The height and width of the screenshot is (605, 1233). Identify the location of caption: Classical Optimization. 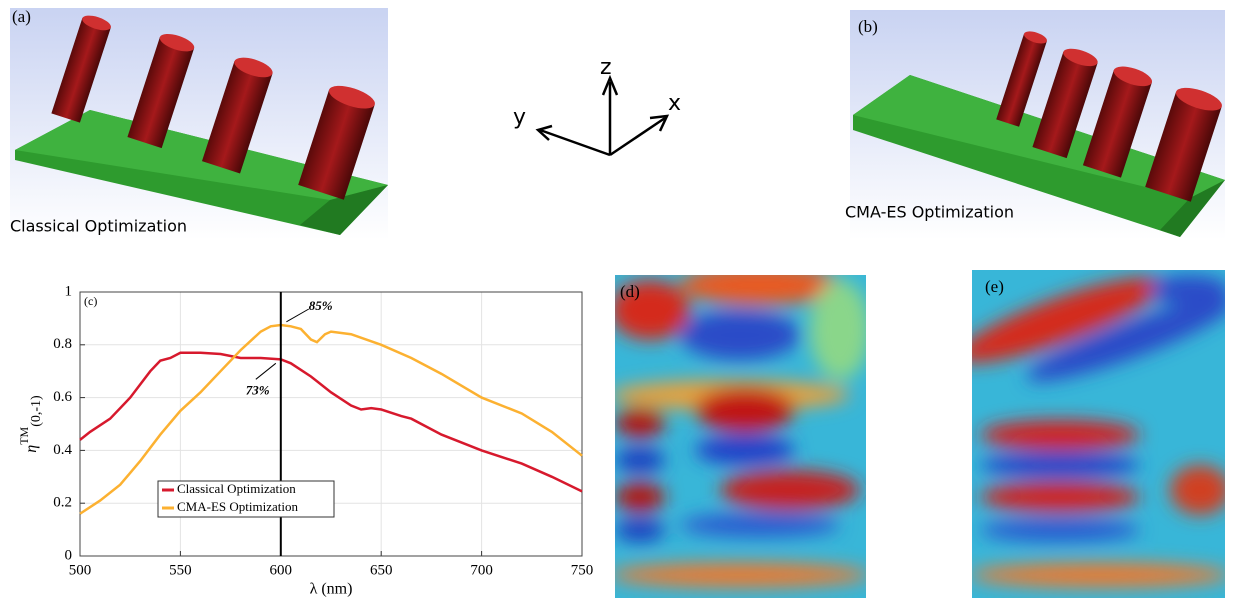
(98, 226).